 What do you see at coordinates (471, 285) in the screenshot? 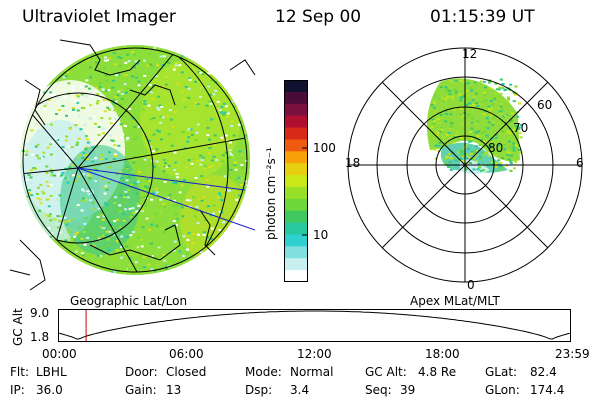
I see `mlt-label-0: 0` at bounding box center [471, 285].